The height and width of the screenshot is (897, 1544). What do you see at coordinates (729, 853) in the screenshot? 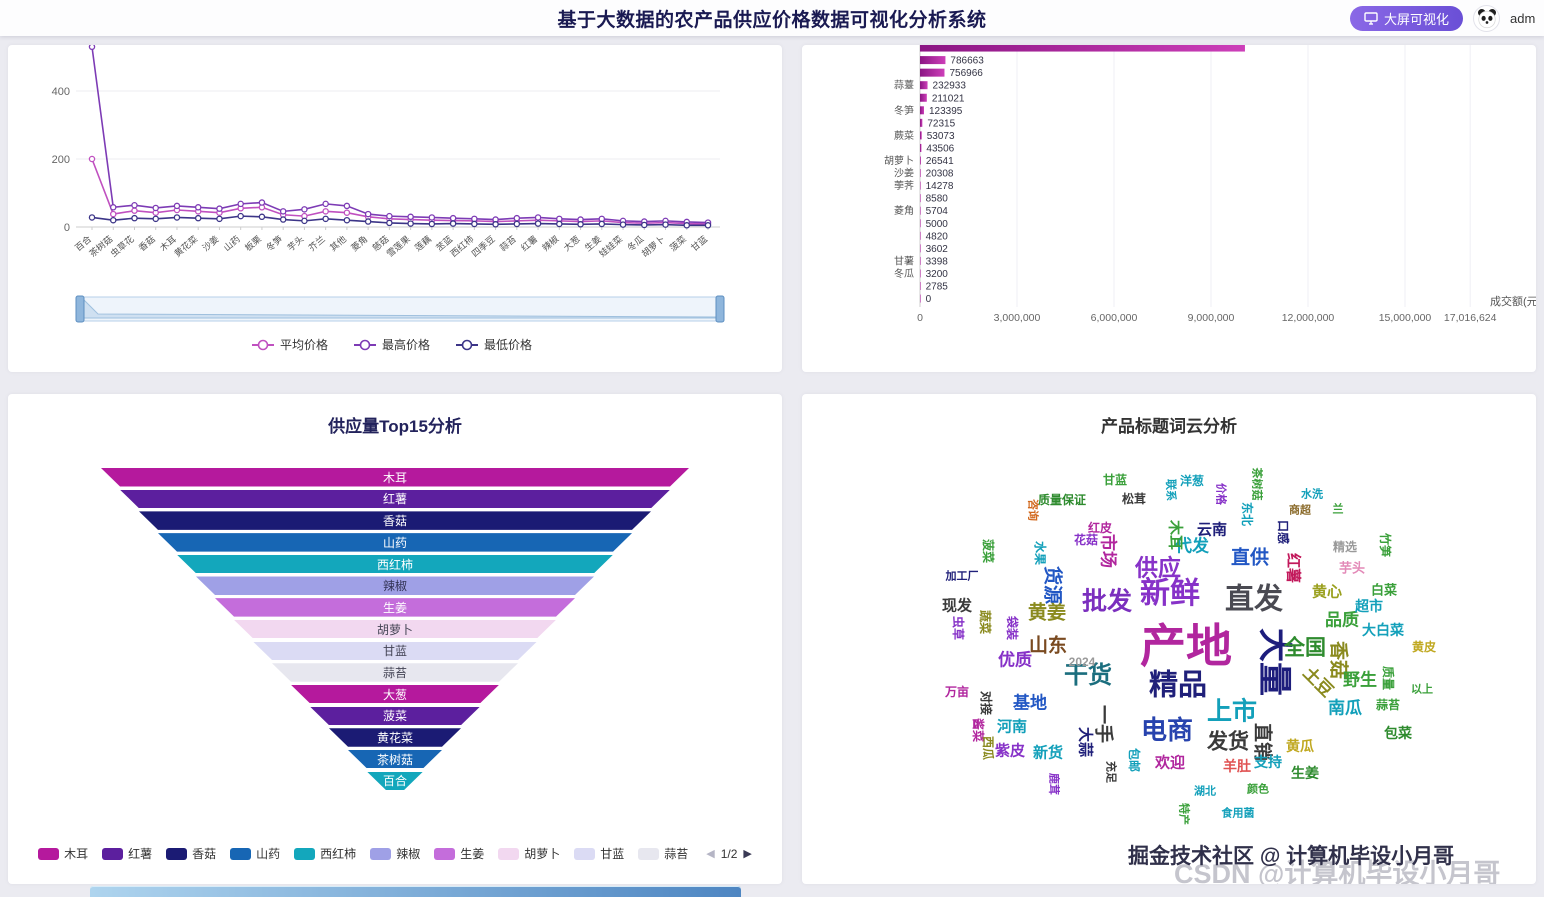
I see `legend-page-indicator: 1/2` at bounding box center [729, 853].